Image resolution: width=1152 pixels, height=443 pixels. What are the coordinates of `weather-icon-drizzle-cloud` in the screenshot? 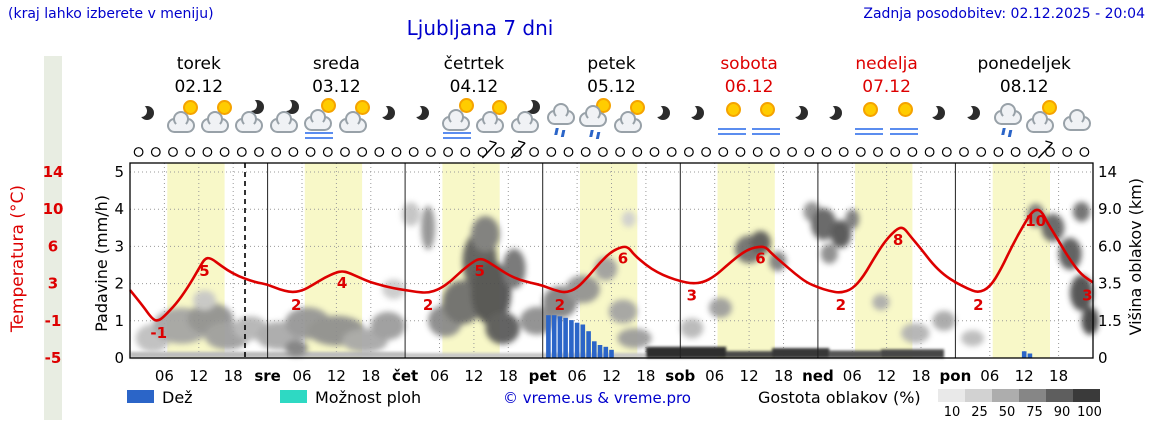 It's located at (1007, 120).